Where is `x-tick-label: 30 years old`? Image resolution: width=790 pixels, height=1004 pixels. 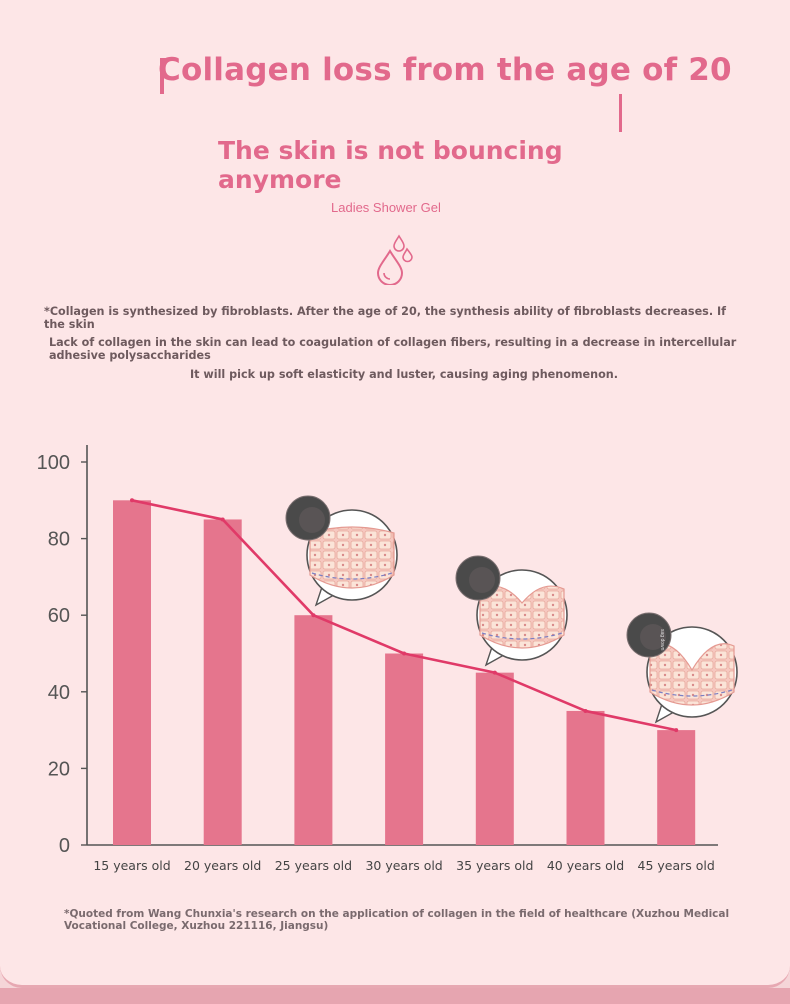
x-tick-label: 30 years old is located at coordinates (403, 865).